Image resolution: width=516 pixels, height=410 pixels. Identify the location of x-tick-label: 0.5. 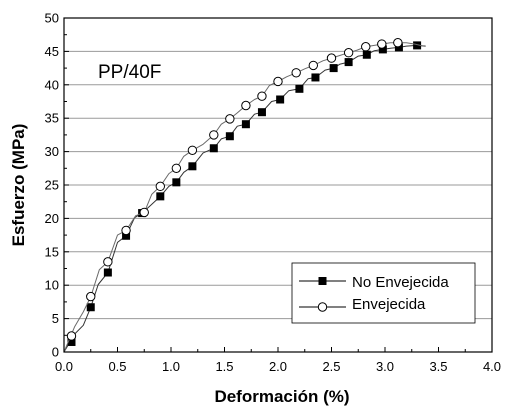
(117, 366).